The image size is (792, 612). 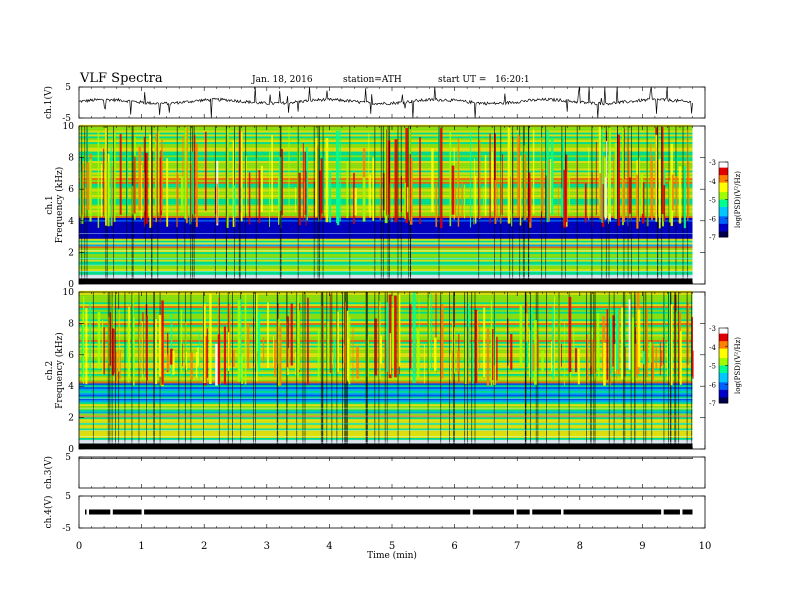 I want to click on panel-frame, so click(x=392, y=472).